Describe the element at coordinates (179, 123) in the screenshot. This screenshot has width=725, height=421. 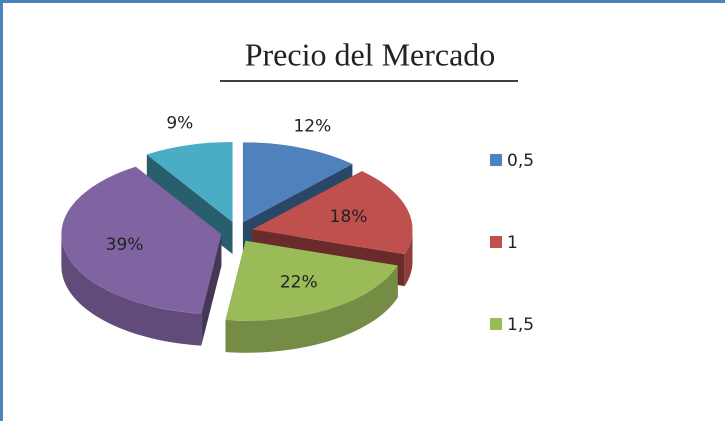
I see `data-label: 9%` at that location.